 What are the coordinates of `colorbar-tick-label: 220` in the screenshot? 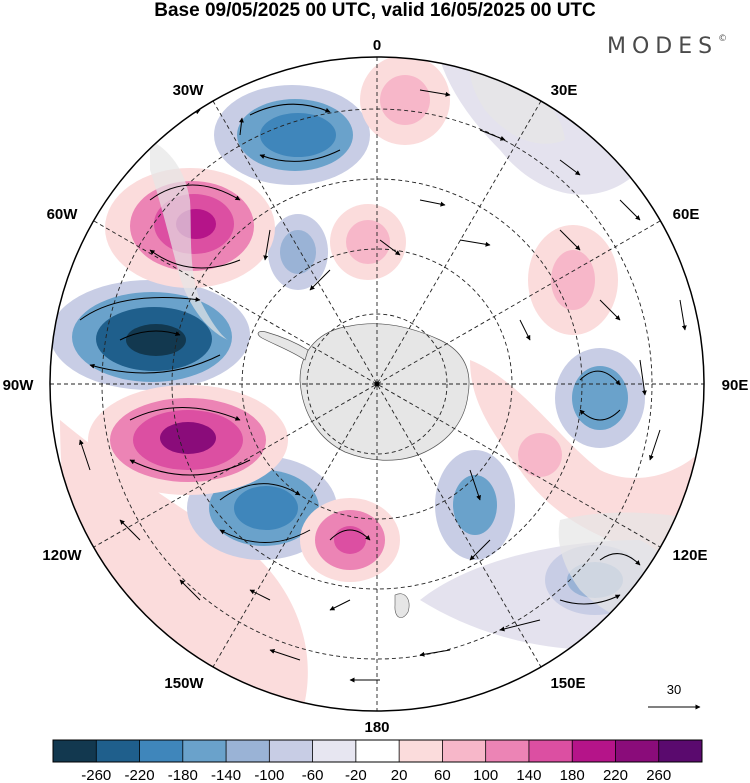 It's located at (615, 775).